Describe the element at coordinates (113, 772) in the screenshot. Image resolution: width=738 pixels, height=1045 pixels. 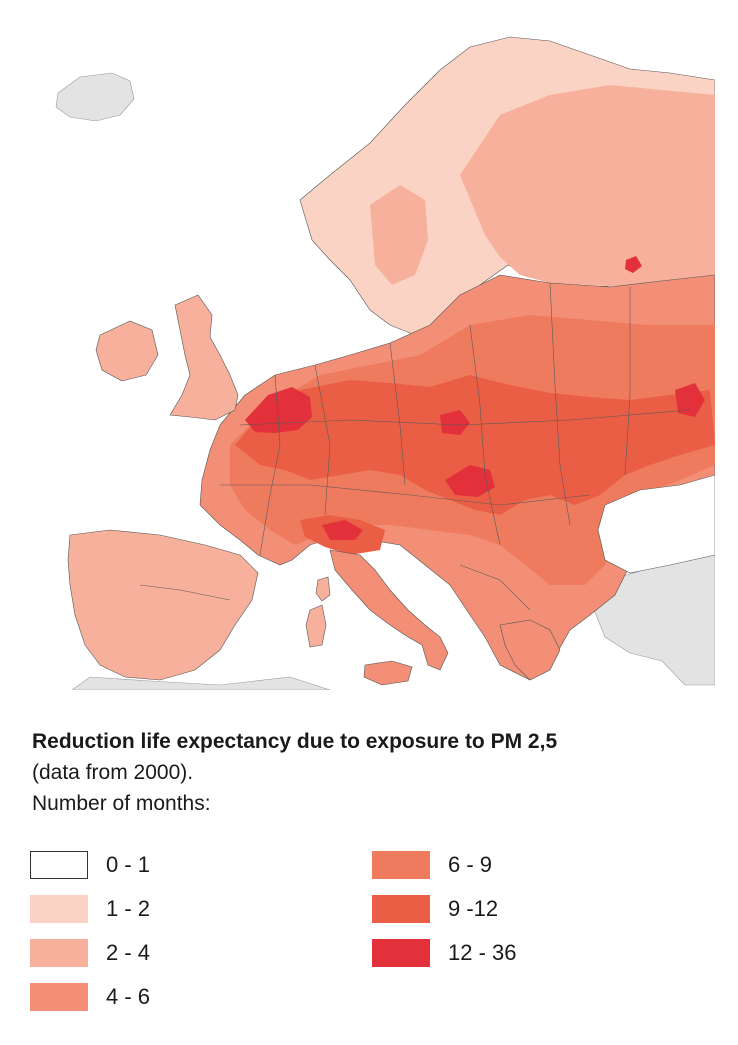
I see `map-subtitle: (data from 2000).` at that location.